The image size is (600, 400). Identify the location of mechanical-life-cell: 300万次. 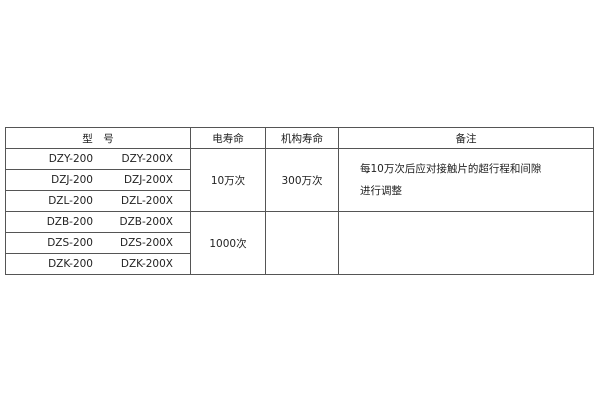
(302, 180).